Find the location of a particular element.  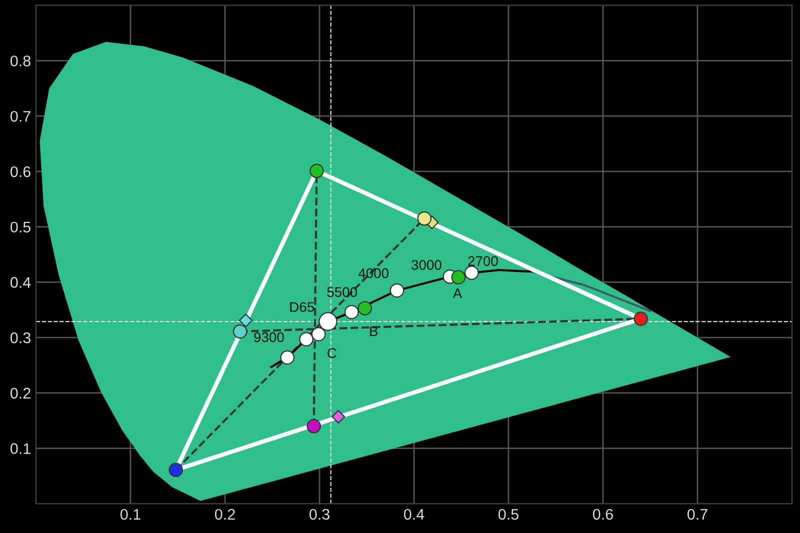

annotation: 2700 is located at coordinates (483, 261).